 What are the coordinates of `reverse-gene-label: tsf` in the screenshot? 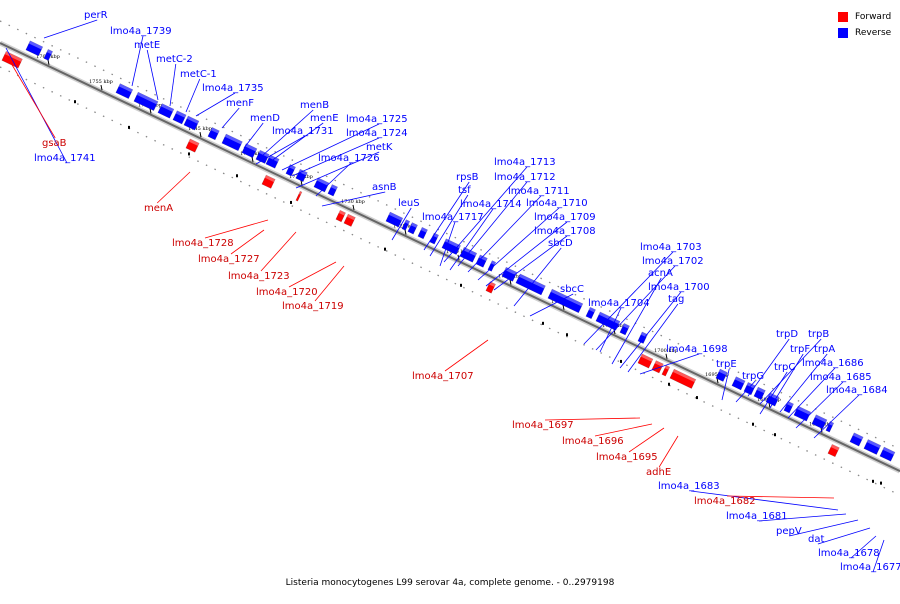 It's located at (464, 190).